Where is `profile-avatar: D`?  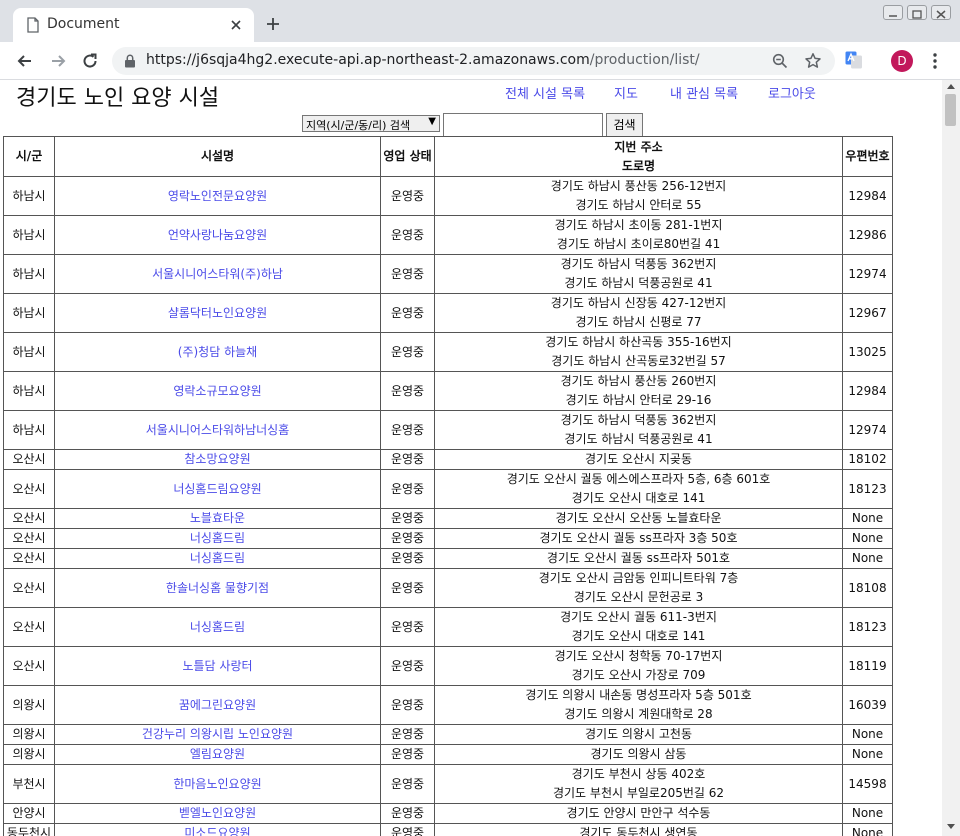
profile-avatar: D is located at coordinates (902, 61).